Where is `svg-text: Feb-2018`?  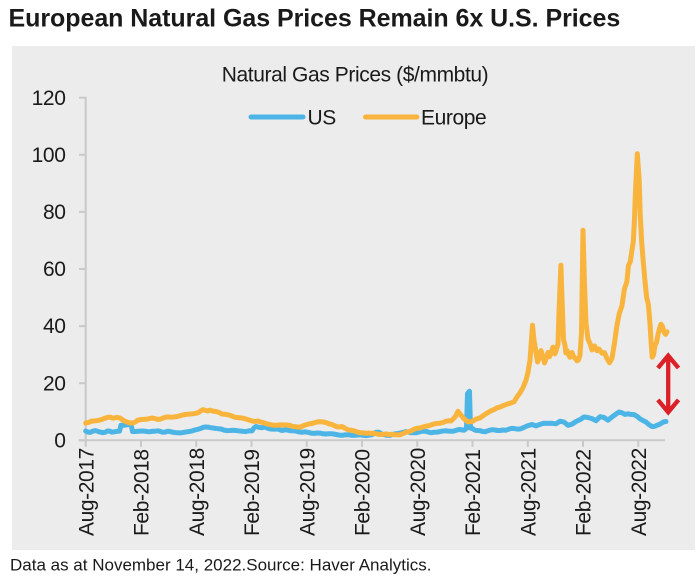 svg-text: Feb-2018 is located at coordinates (142, 492).